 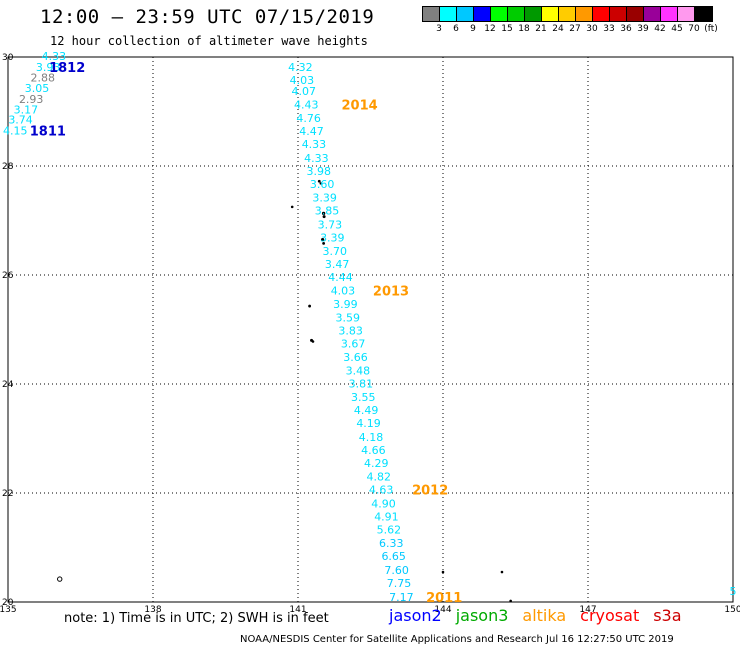 What do you see at coordinates (456, 29) in the screenshot?
I see `color-scale-label: 6` at bounding box center [456, 29].